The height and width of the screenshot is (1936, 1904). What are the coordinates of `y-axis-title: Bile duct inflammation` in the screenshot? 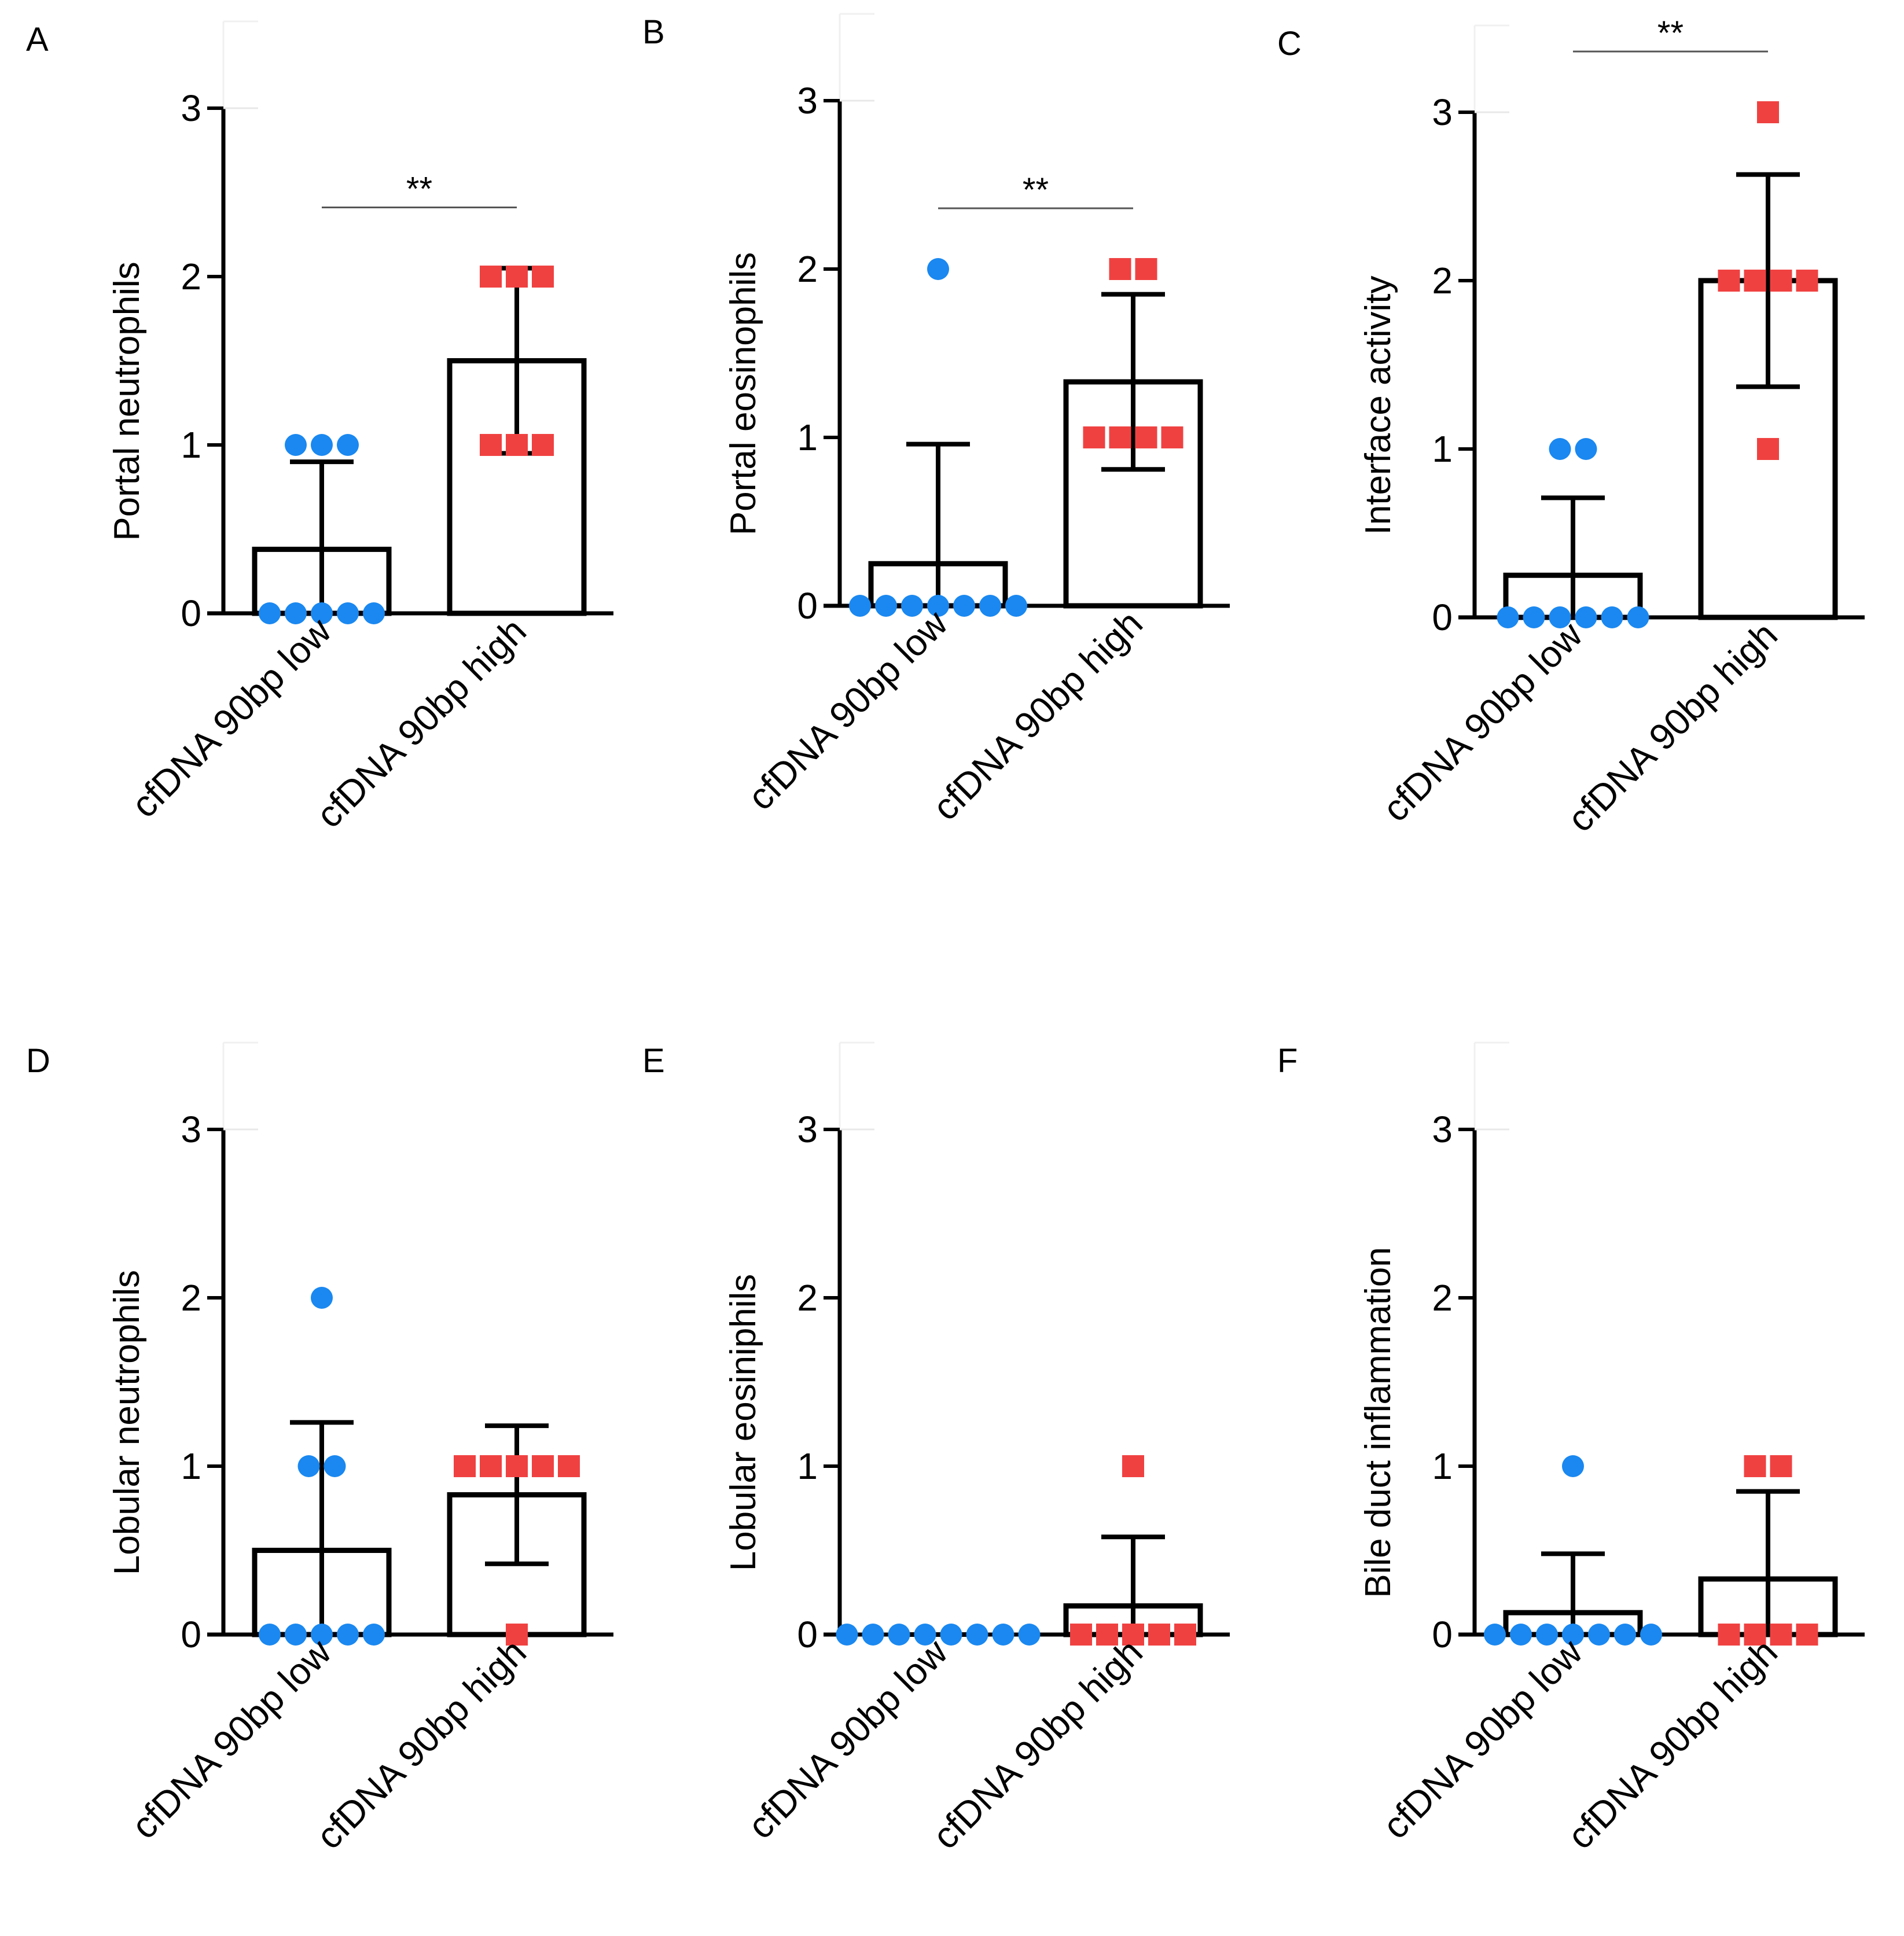 It's located at (1378, 1422).